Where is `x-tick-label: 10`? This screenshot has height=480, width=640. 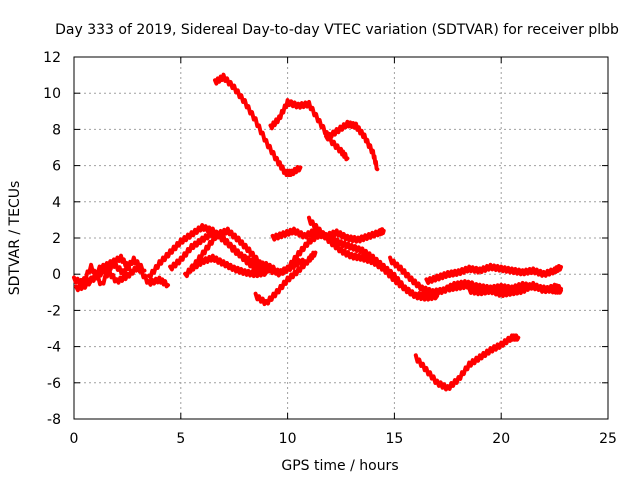 x-tick-label: 10 is located at coordinates (288, 439).